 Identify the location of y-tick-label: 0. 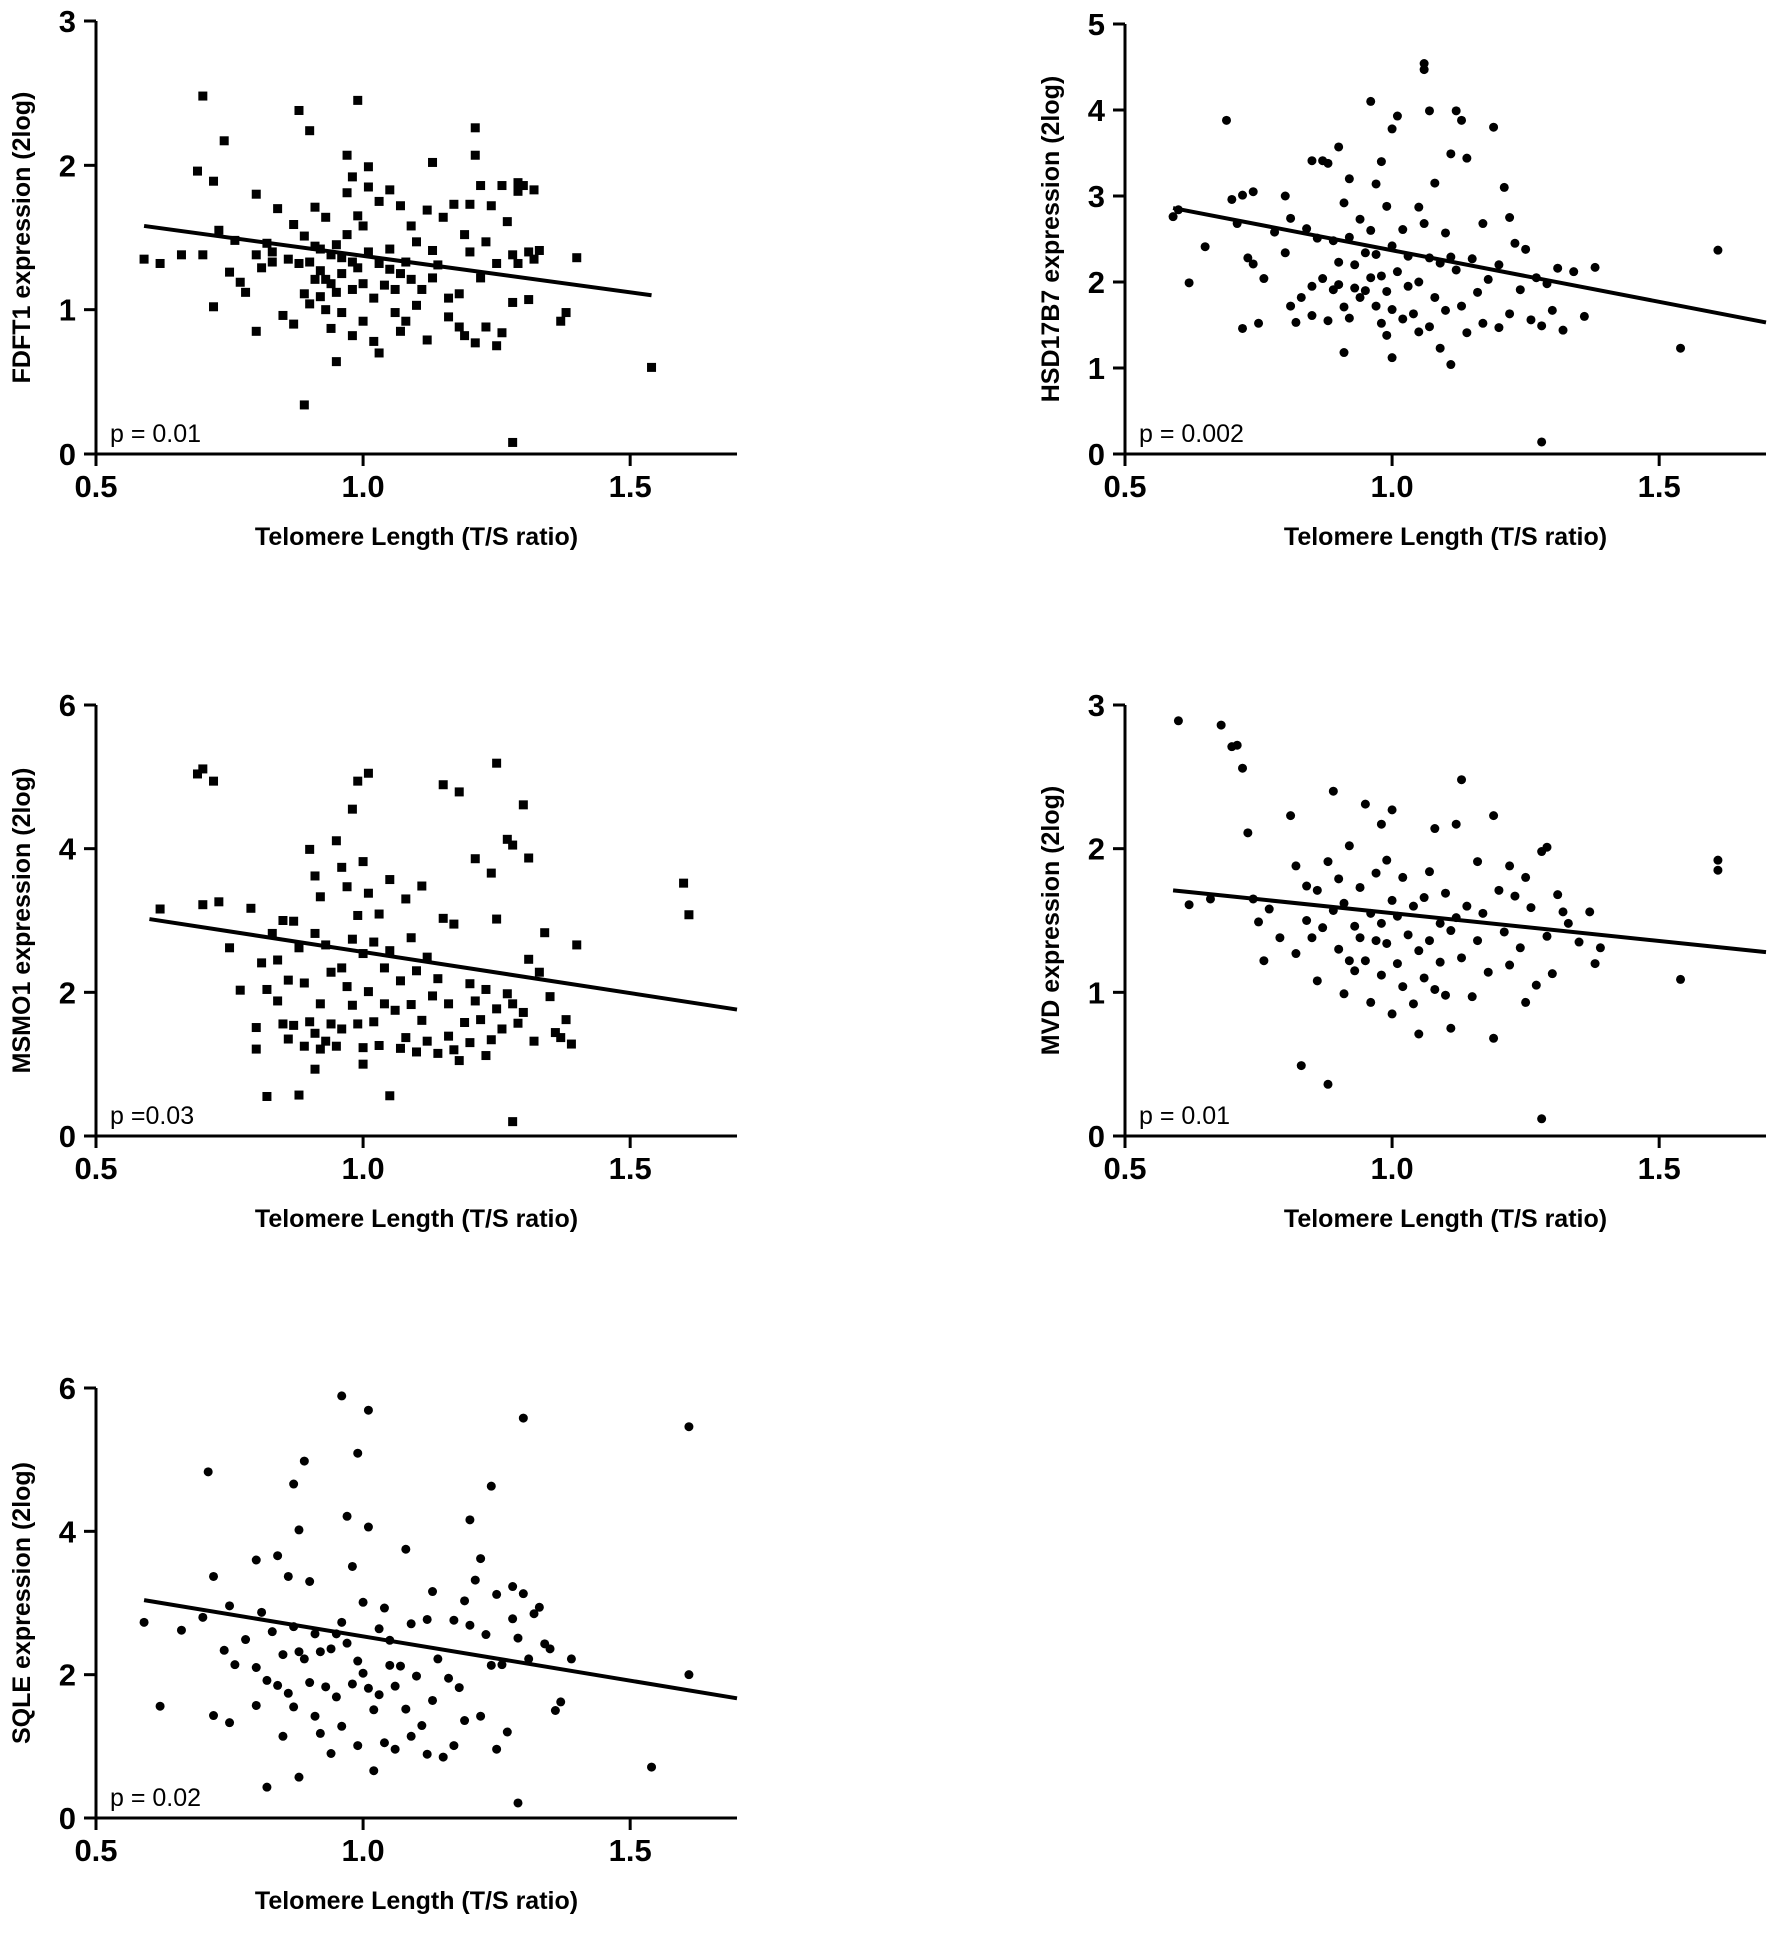
(1096, 454).